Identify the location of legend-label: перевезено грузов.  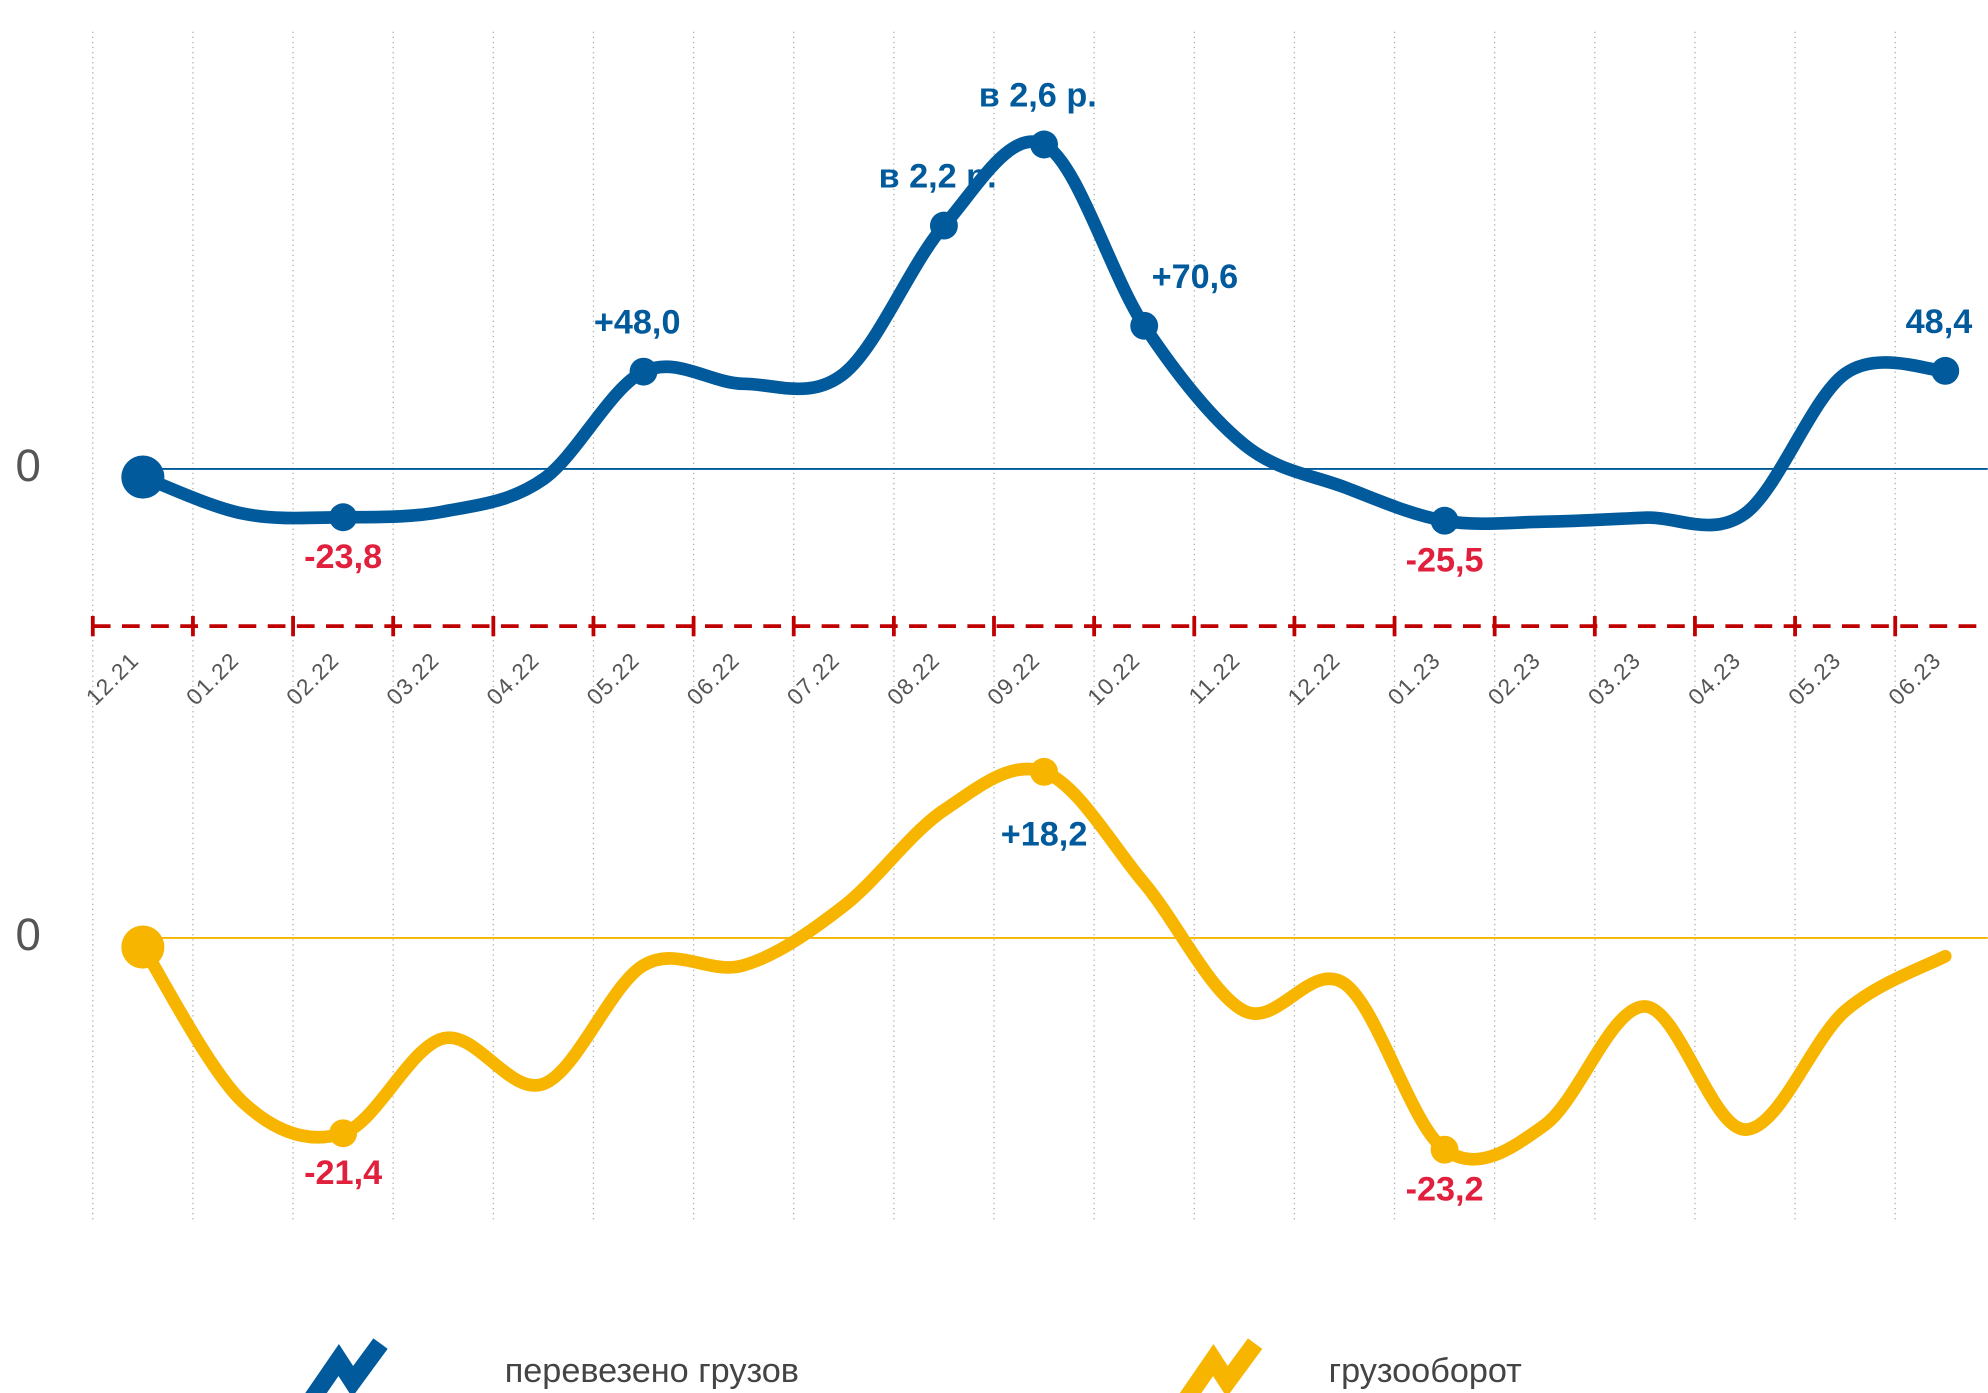
(652, 1371).